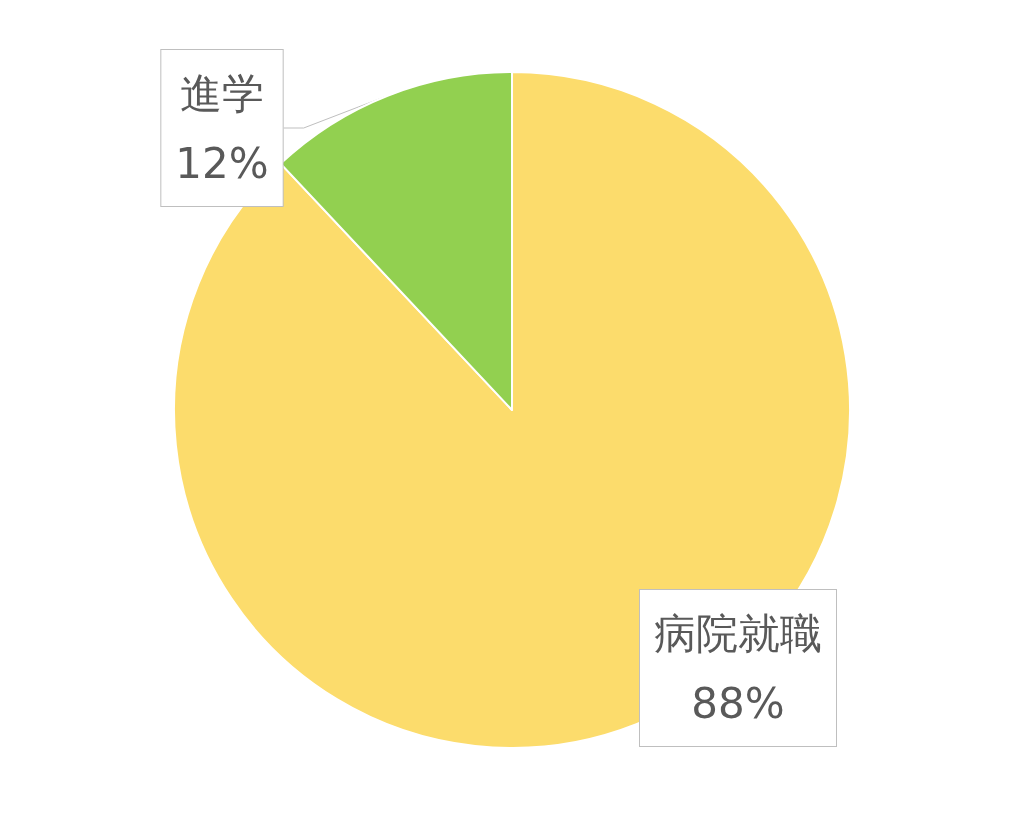 Image resolution: width=1024 pixels, height=820 pixels. I want to click on slice-label: 病院就職, so click(738, 633).